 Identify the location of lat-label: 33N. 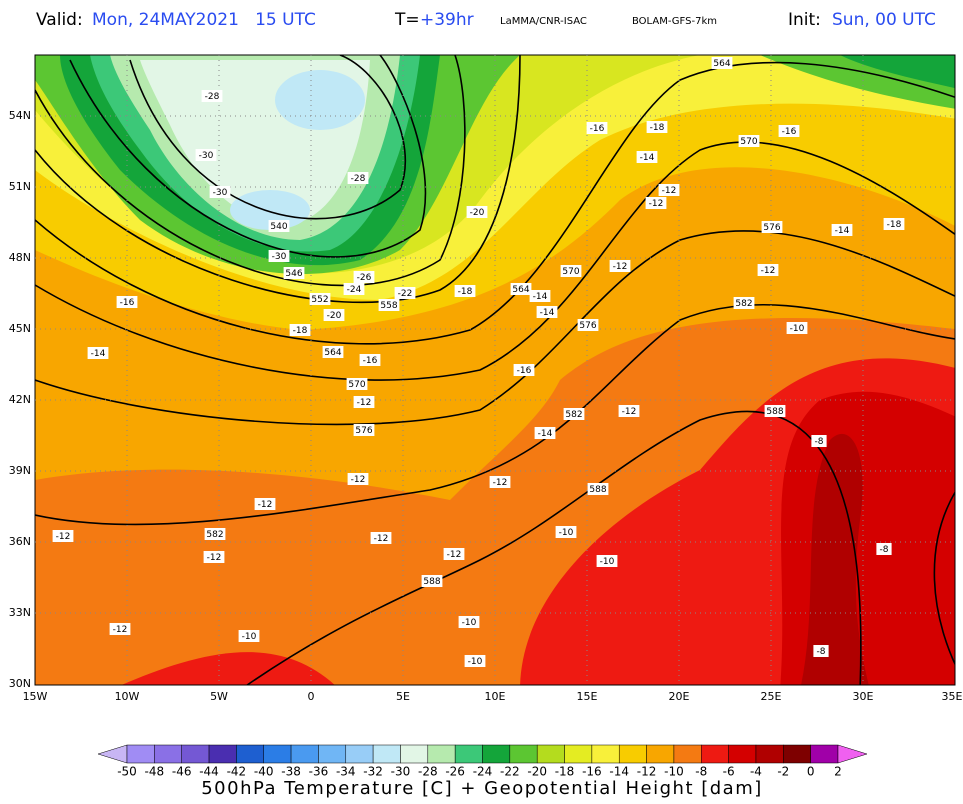
(20, 612).